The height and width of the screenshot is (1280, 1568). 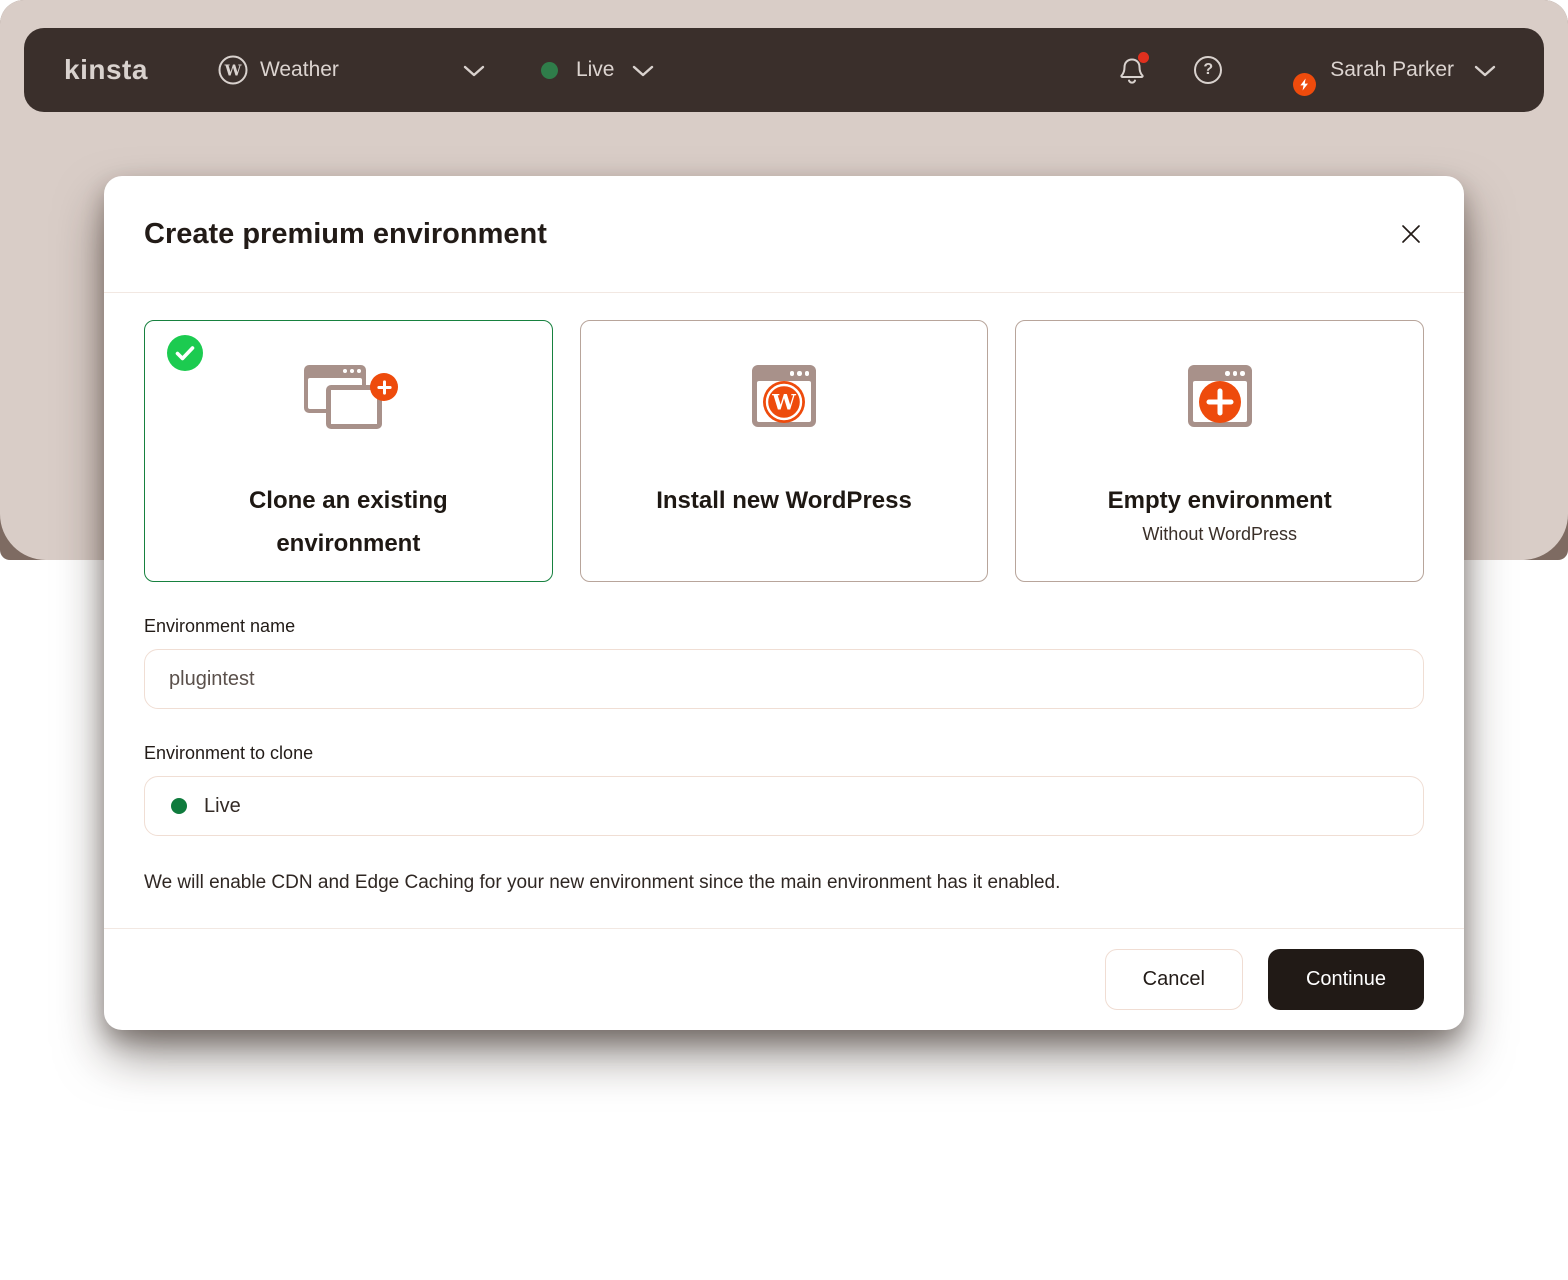 What do you see at coordinates (784, 806) in the screenshot?
I see `environment-to-clone-select: Live` at bounding box center [784, 806].